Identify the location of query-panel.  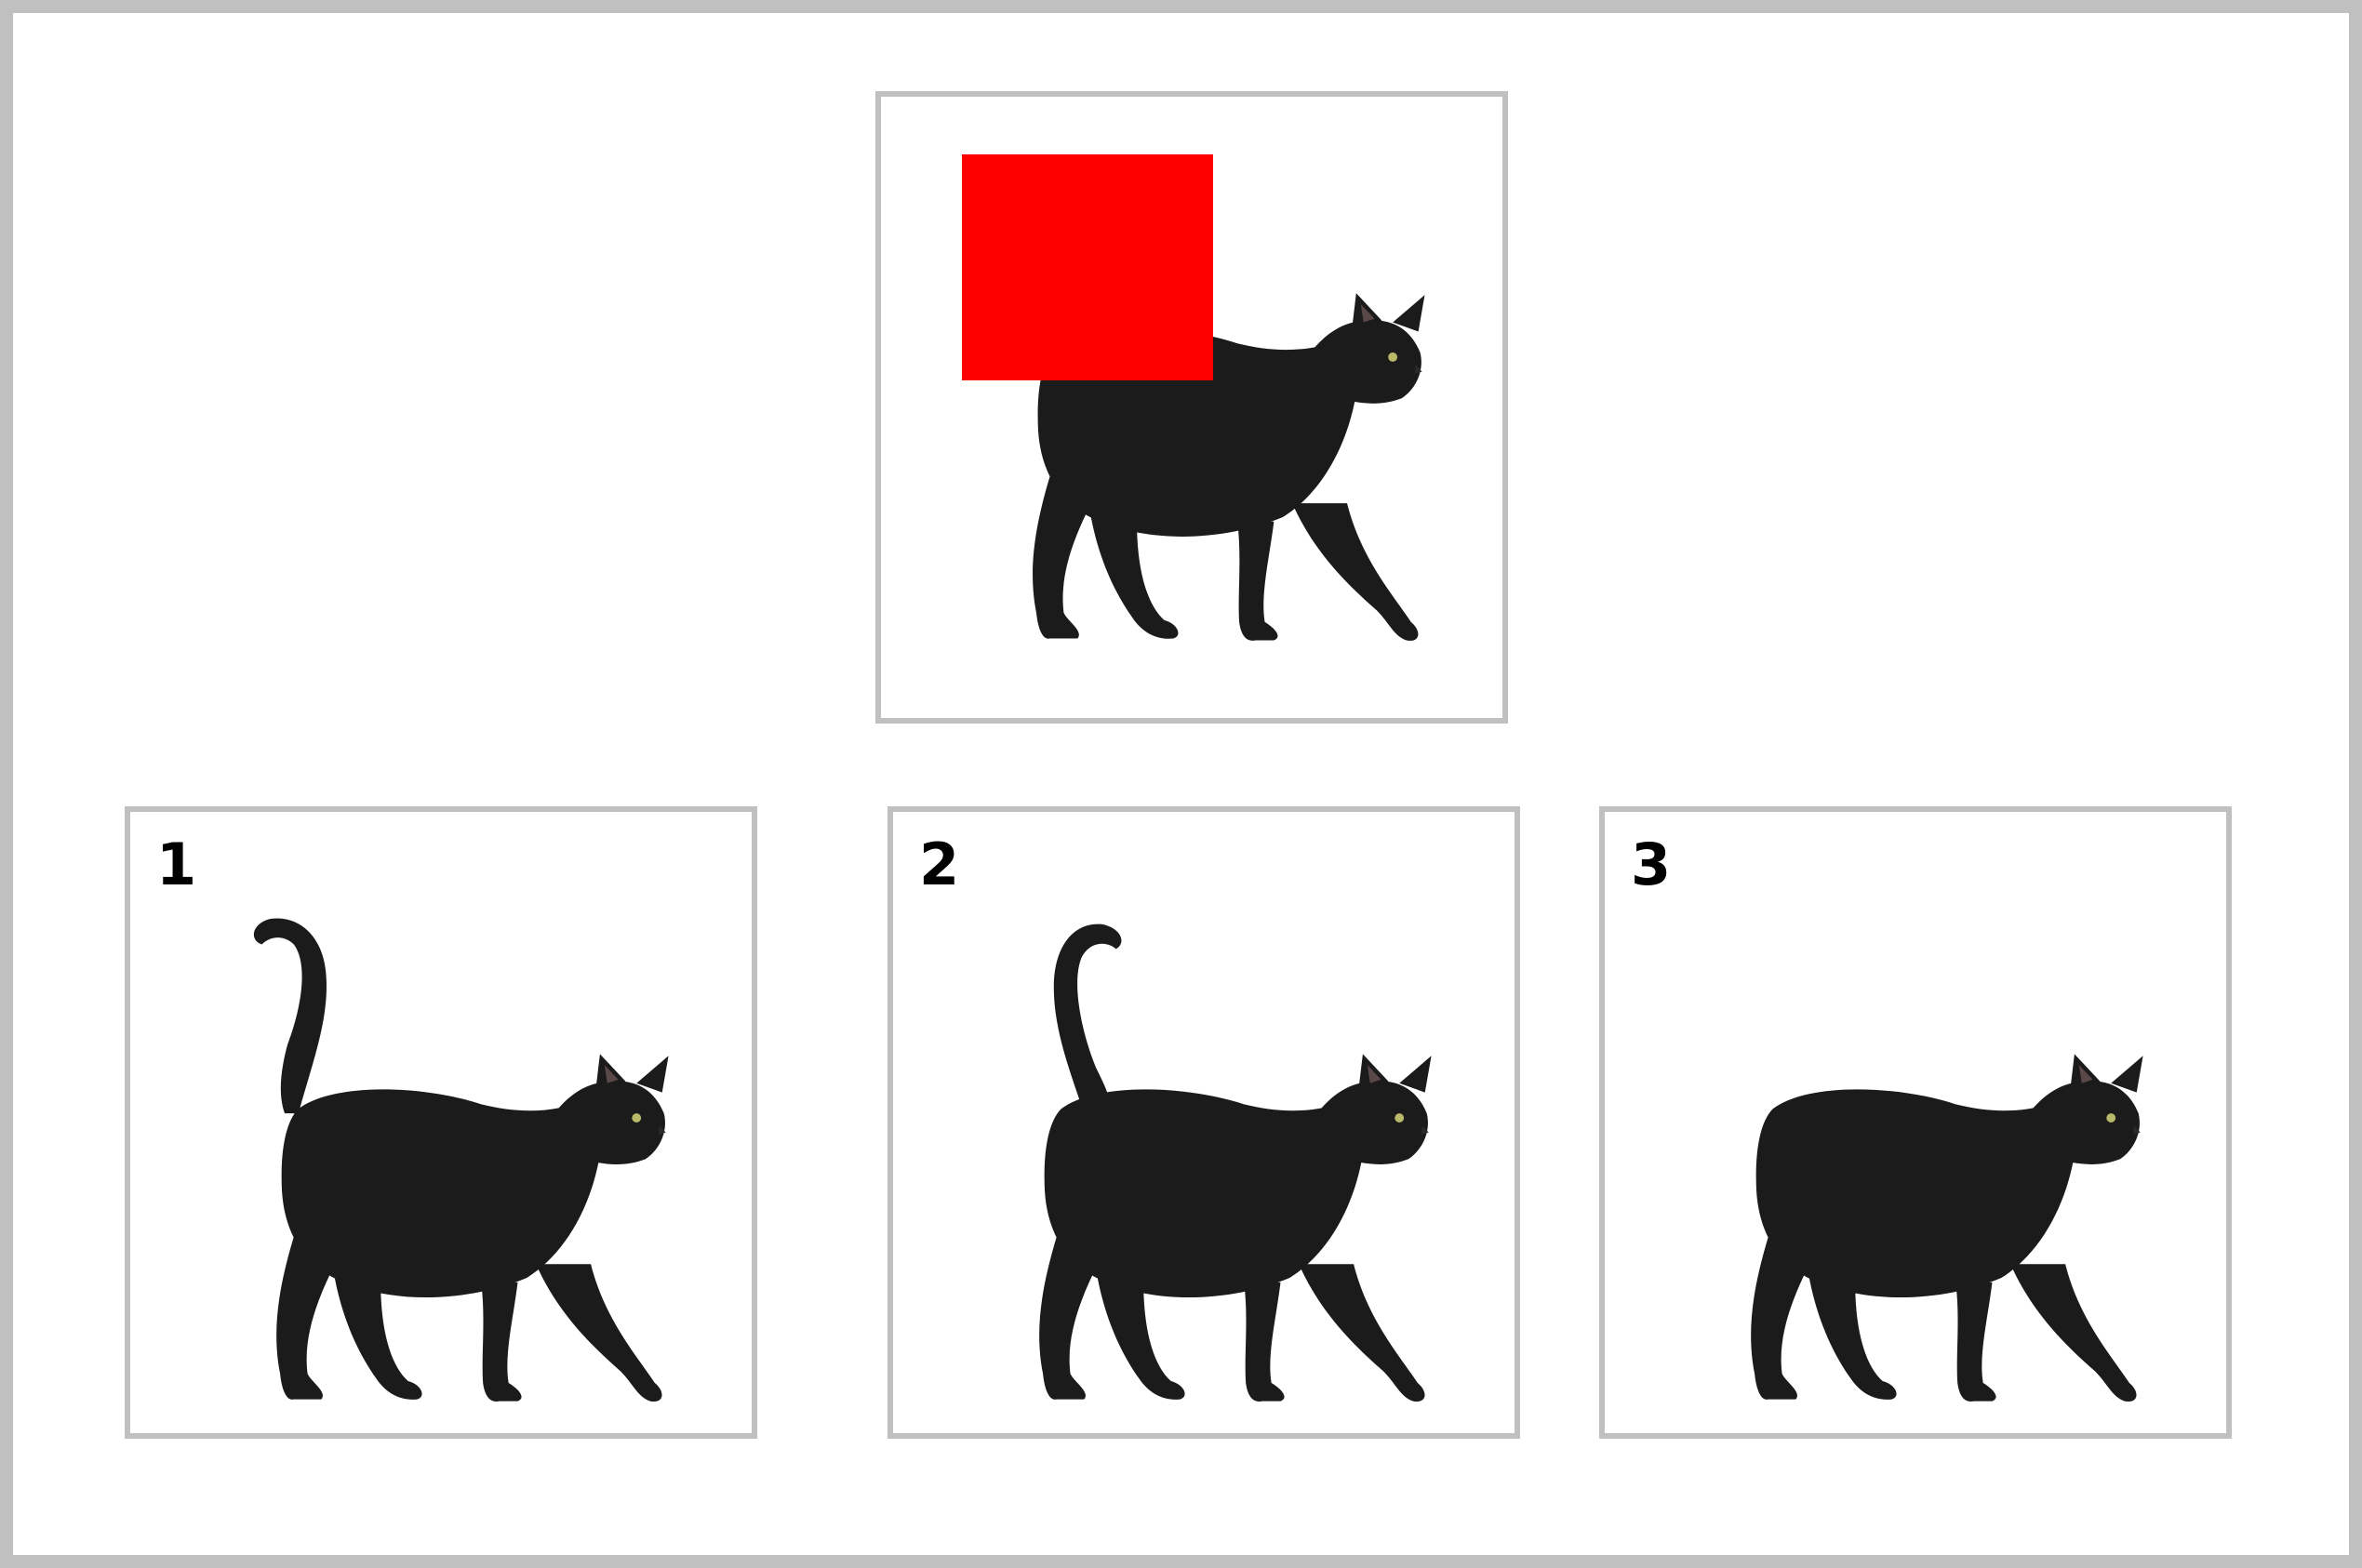
(1191, 407).